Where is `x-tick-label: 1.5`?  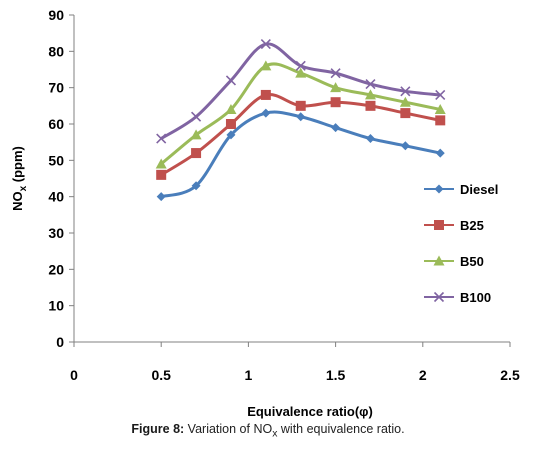 x-tick-label: 1.5 is located at coordinates (336, 375).